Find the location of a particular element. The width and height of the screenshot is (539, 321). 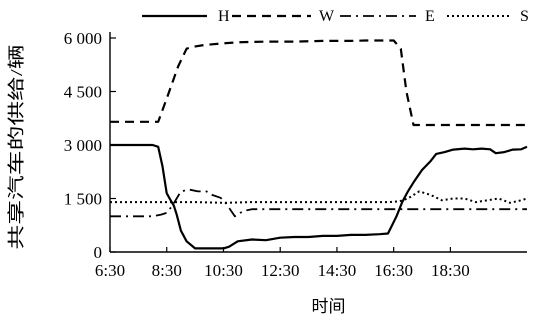

y-tick-label: 0 is located at coordinates (98, 252).